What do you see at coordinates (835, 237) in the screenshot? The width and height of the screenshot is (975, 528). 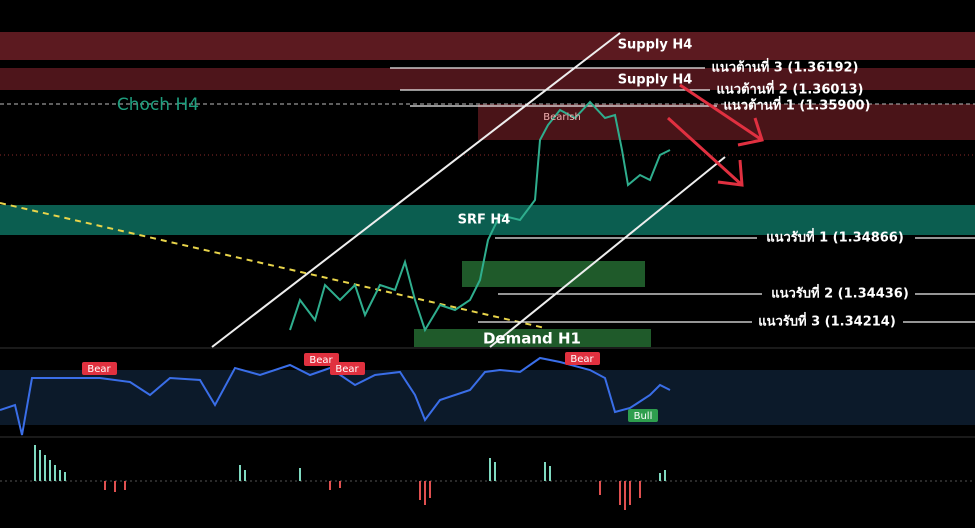 I see `level-label: แนวรับที่ 1 (1.34866)` at bounding box center [835, 237].